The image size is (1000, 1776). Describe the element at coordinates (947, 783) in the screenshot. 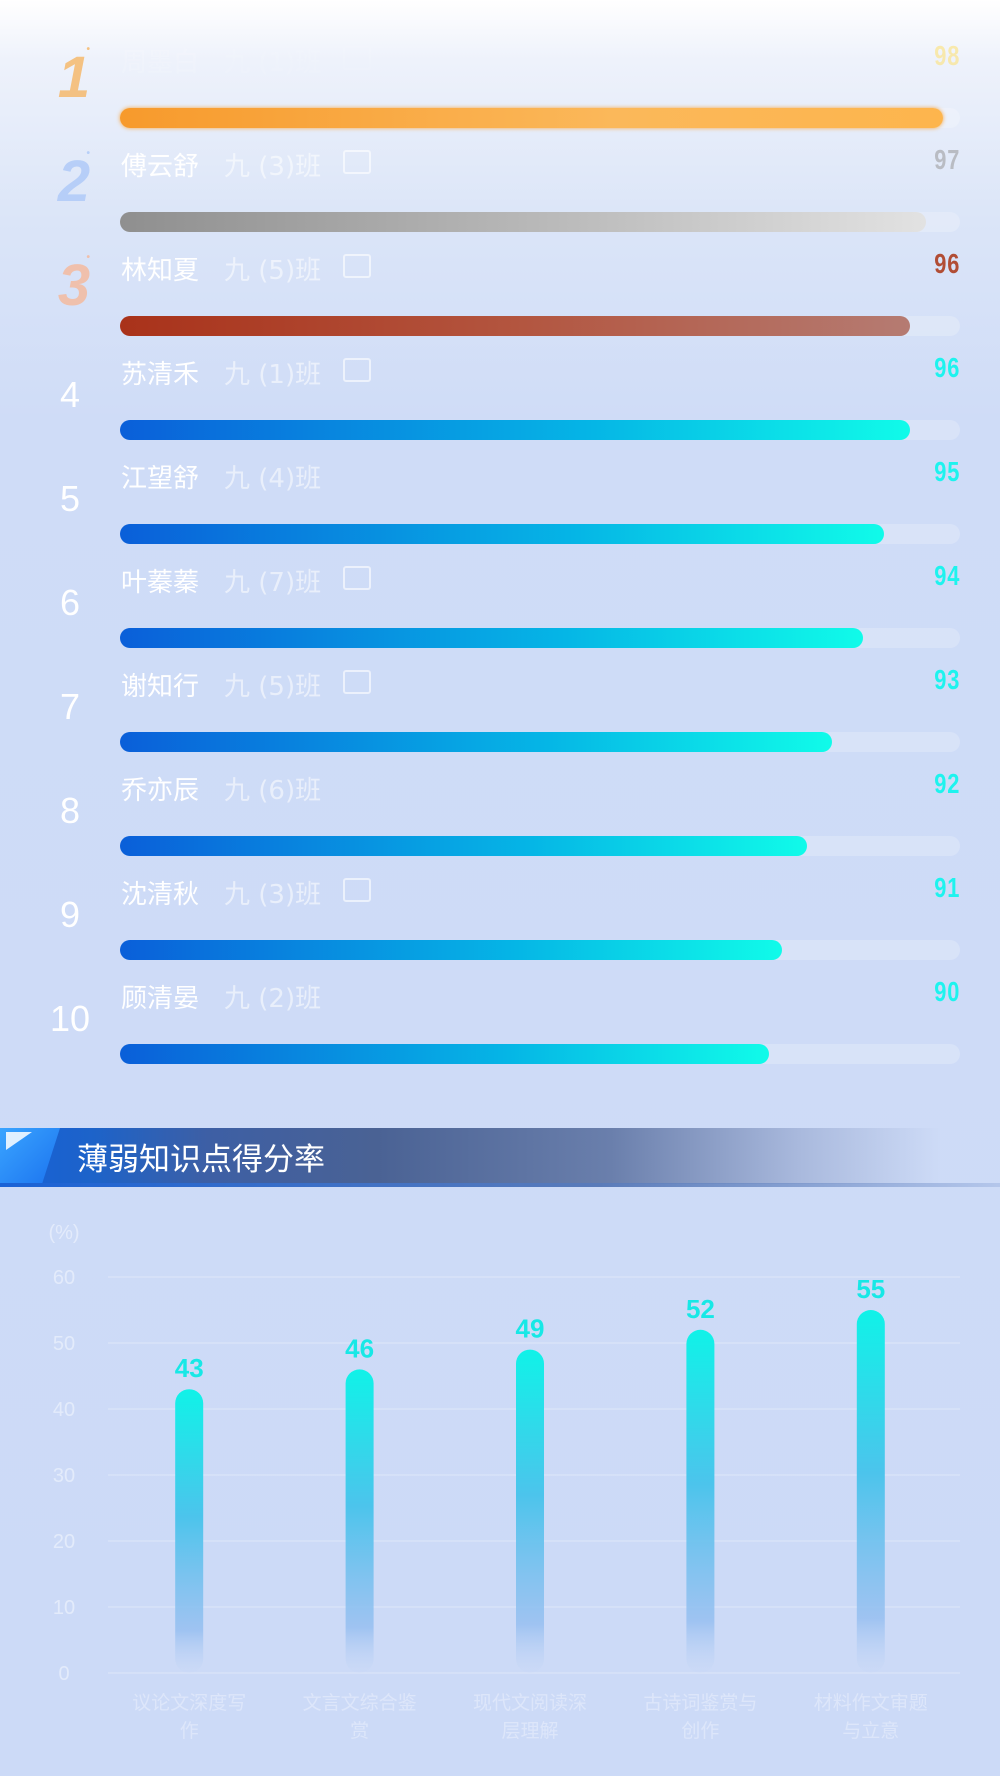

I see `score-value: 92` at that location.